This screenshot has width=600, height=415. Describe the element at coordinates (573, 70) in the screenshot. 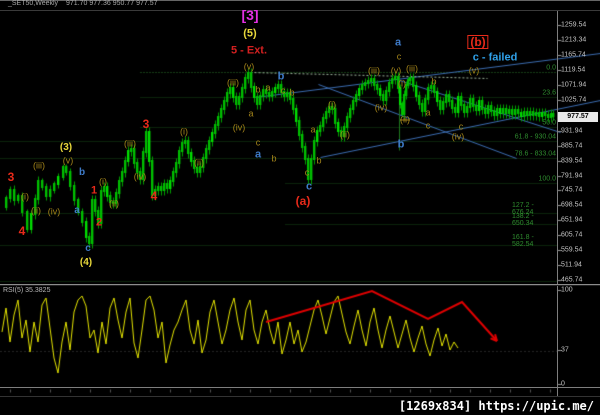

I see `price-axis-tick-label: 1119.54` at that location.